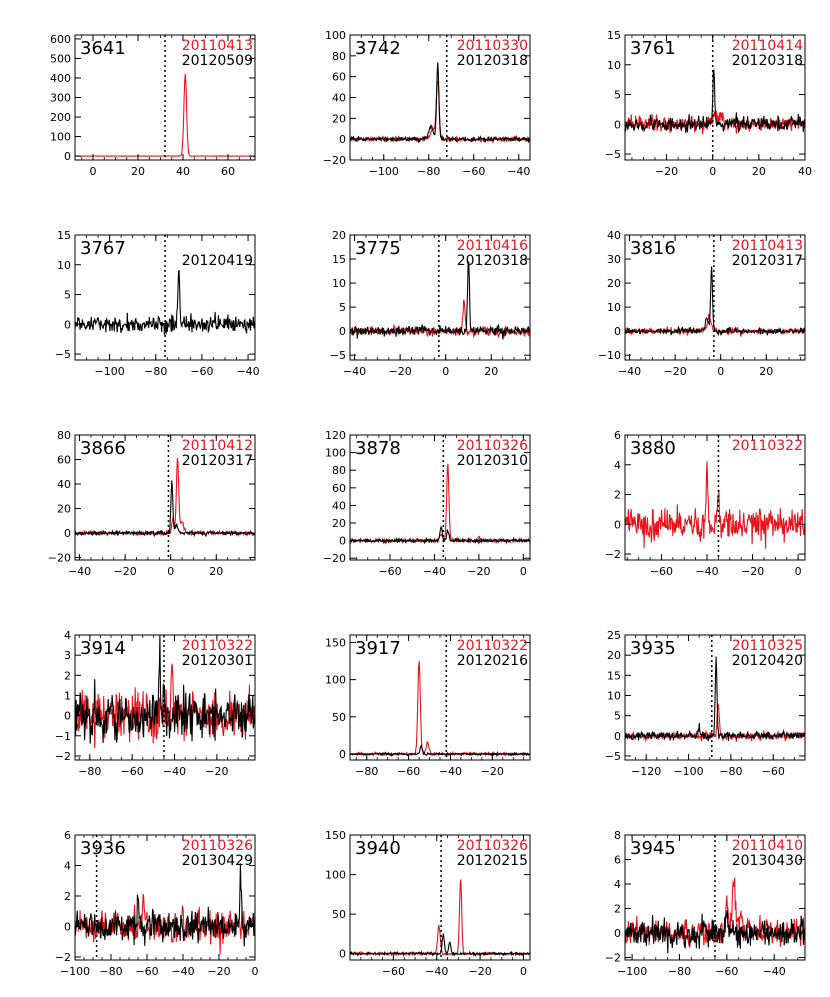 The image size is (830, 997). Describe the element at coordinates (617, 435) in the screenshot. I see `y-tick-label: 6` at that location.